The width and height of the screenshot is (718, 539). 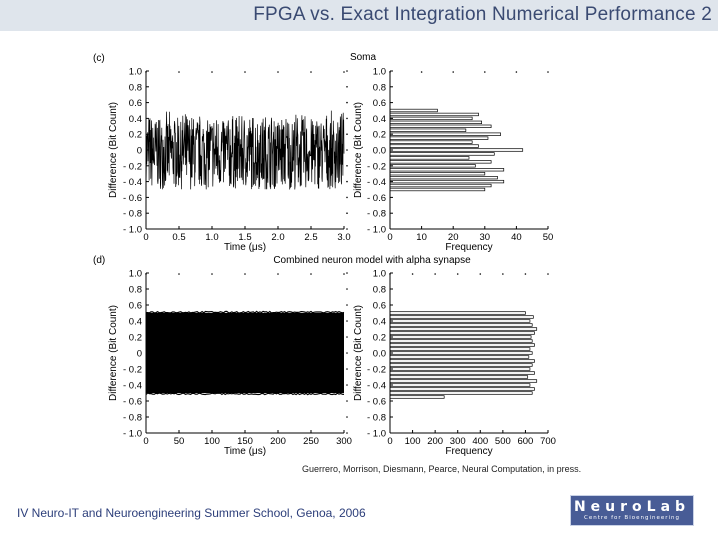 What do you see at coordinates (245, 394) in the screenshot?
I see `signal-lower-edge` at bounding box center [245, 394].